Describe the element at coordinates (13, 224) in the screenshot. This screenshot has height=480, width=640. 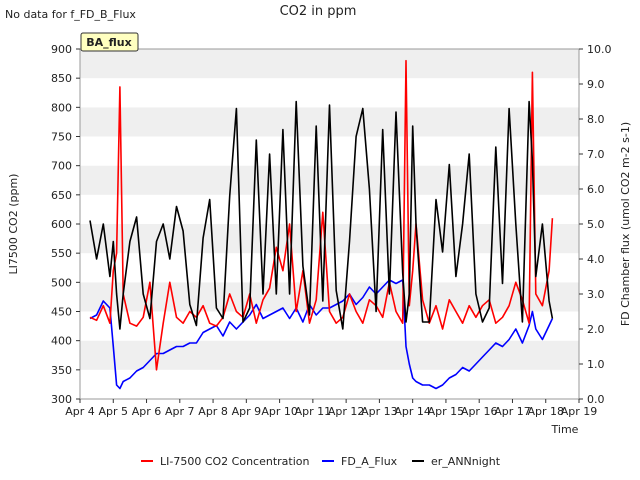
I see `y-axis-left-label: LI7500 CO2 (ppm)` at that location.